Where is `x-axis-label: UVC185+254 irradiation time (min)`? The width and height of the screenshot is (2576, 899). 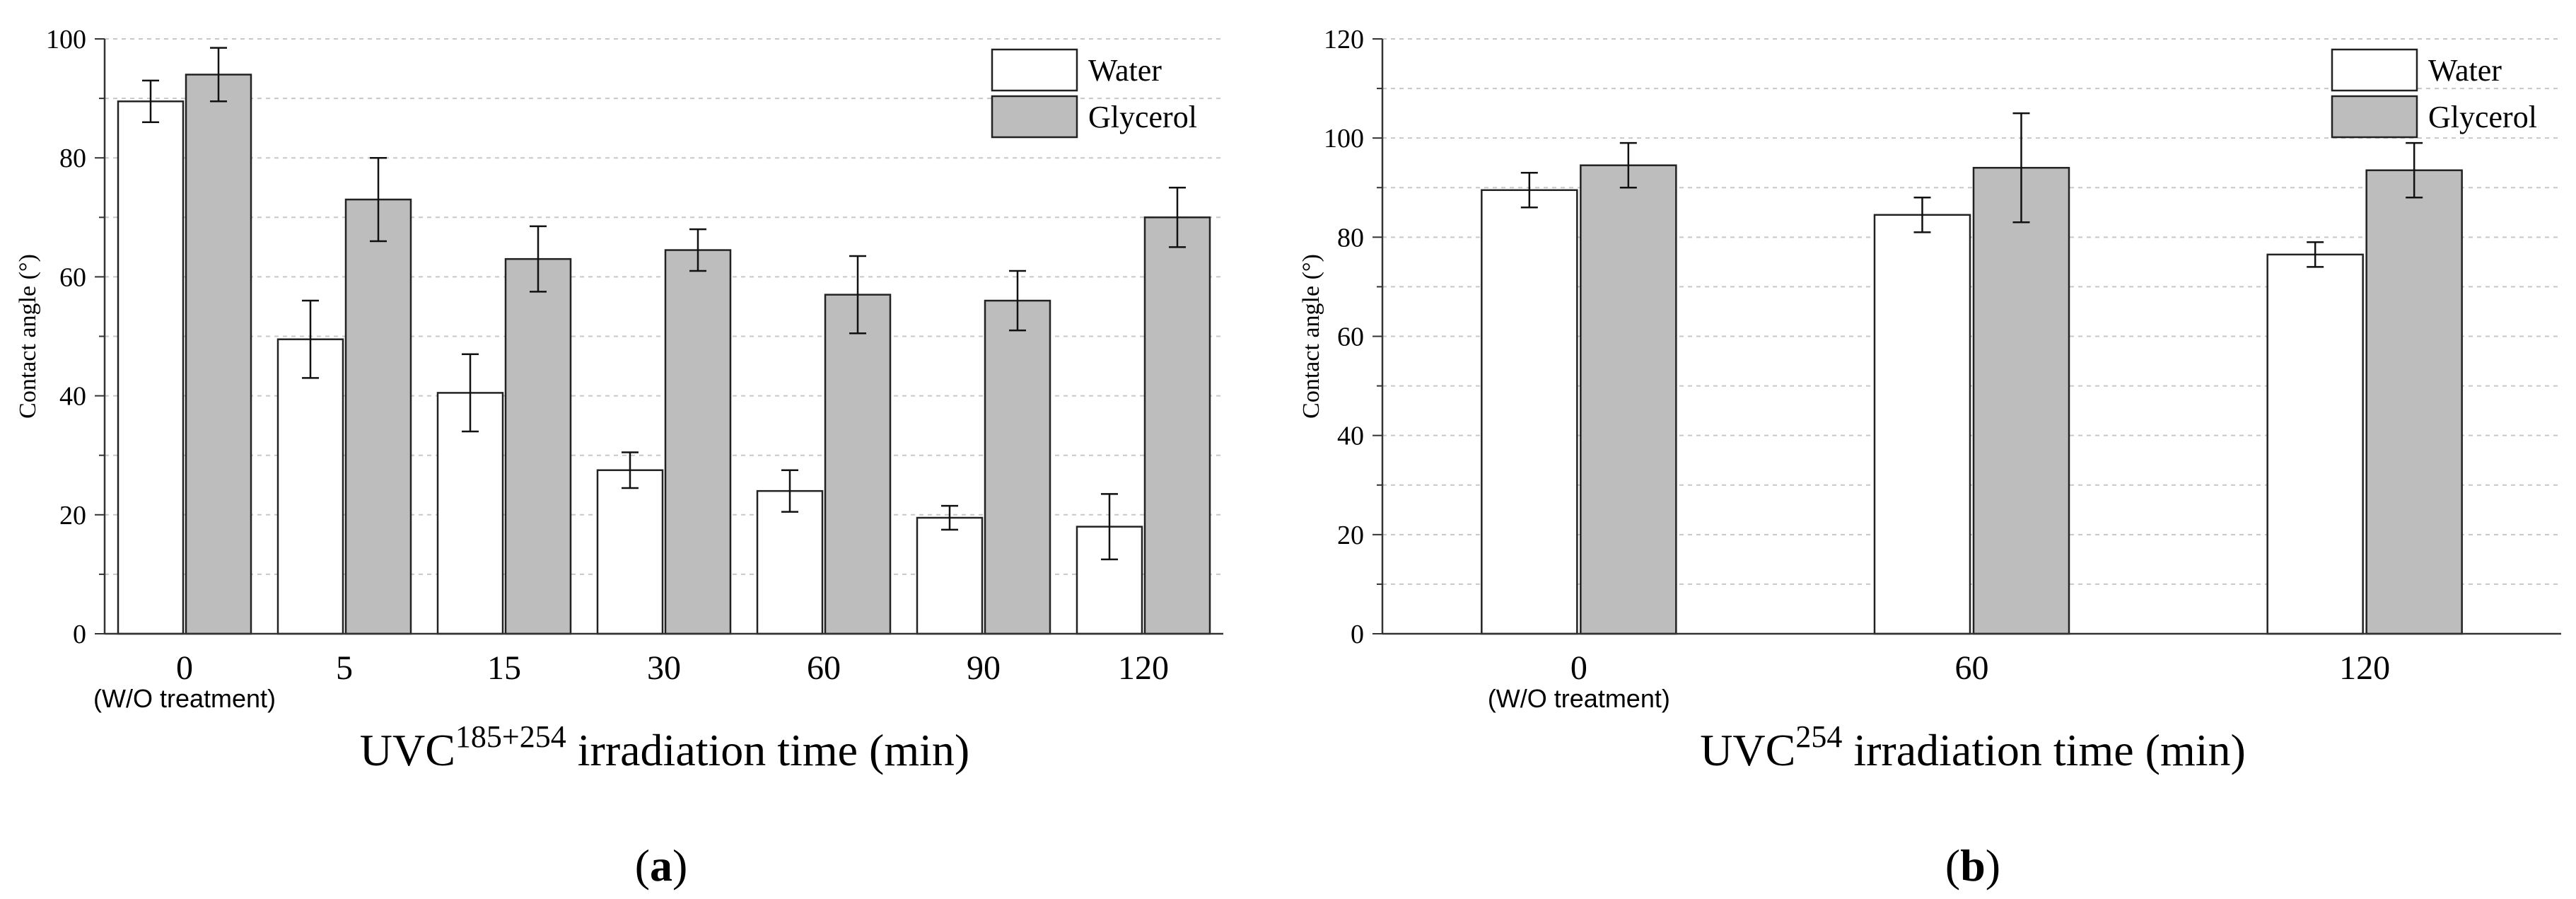
x-axis-label: UVC185+254 irradiation time (min) is located at coordinates (664, 747).